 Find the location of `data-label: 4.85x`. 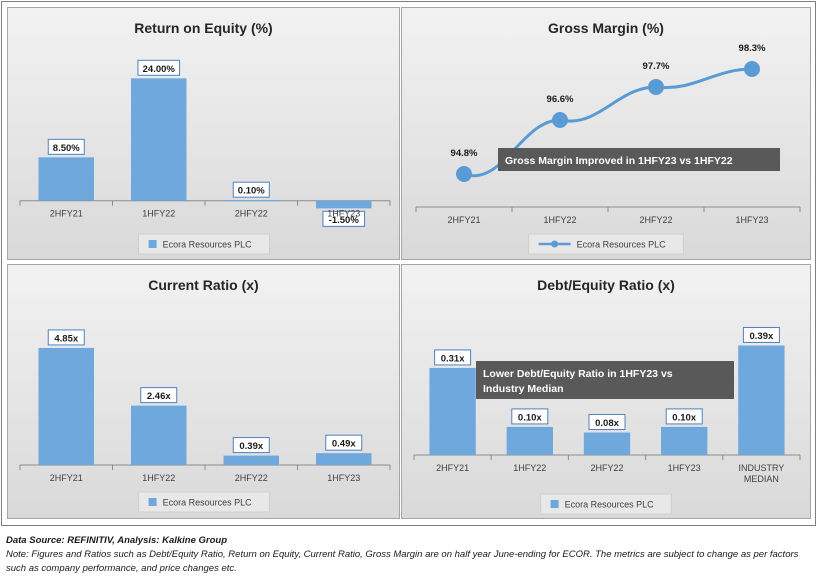

data-label: 4.85x is located at coordinates (66, 338).